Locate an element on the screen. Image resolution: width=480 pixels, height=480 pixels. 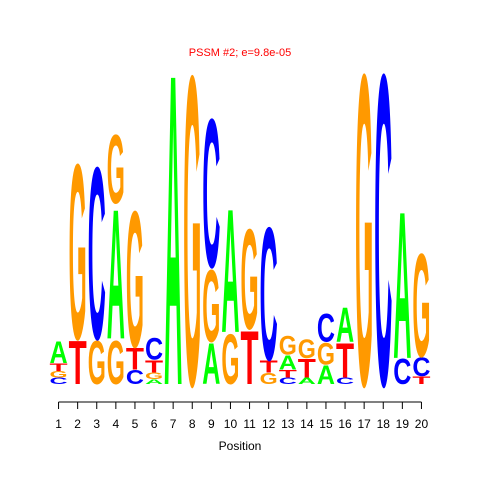
x-tick-label: 15 is located at coordinates (326, 424).